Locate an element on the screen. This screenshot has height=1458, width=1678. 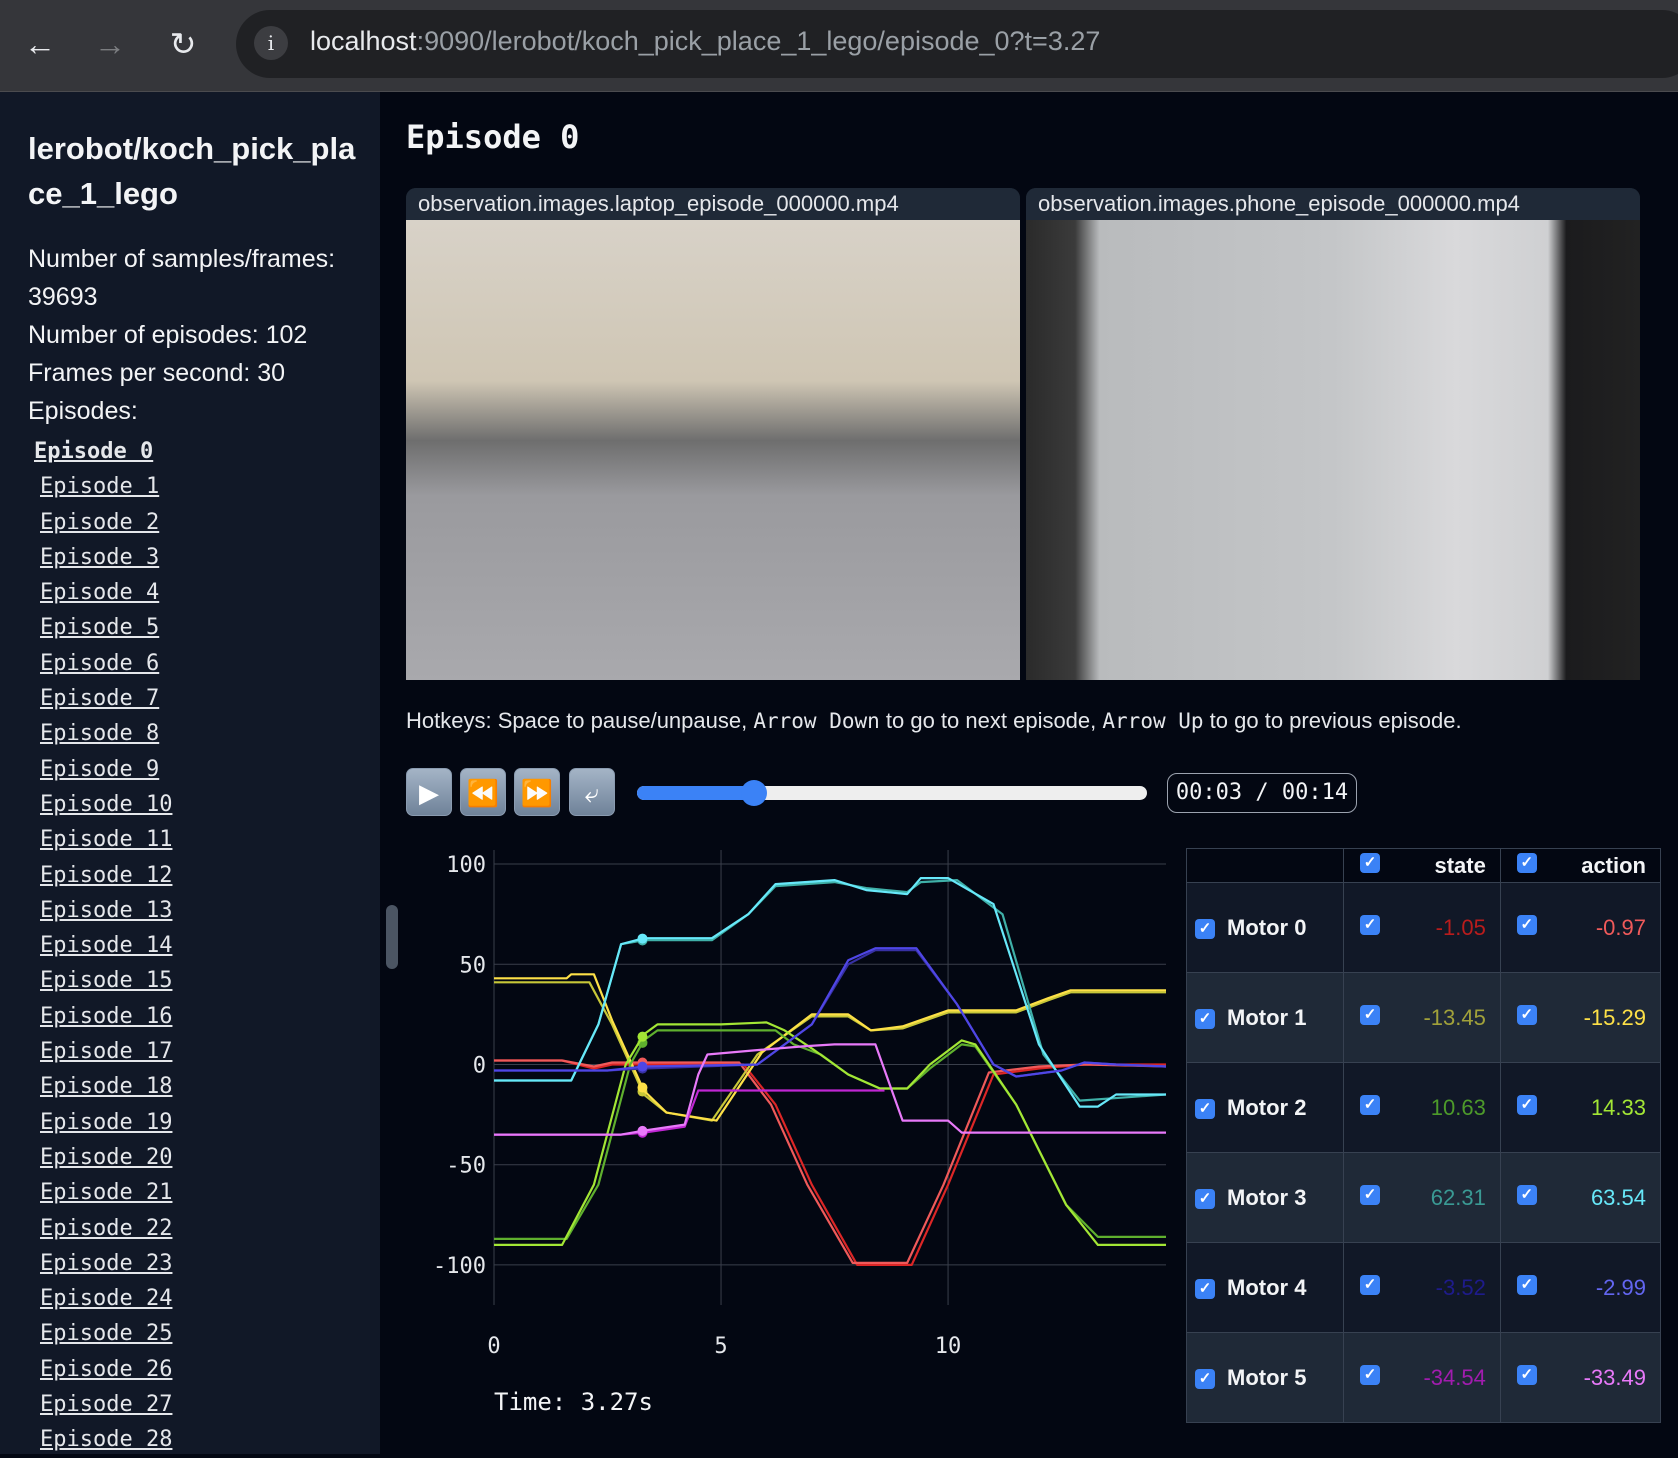
episode-link: Episode 18 is located at coordinates (106, 1087).